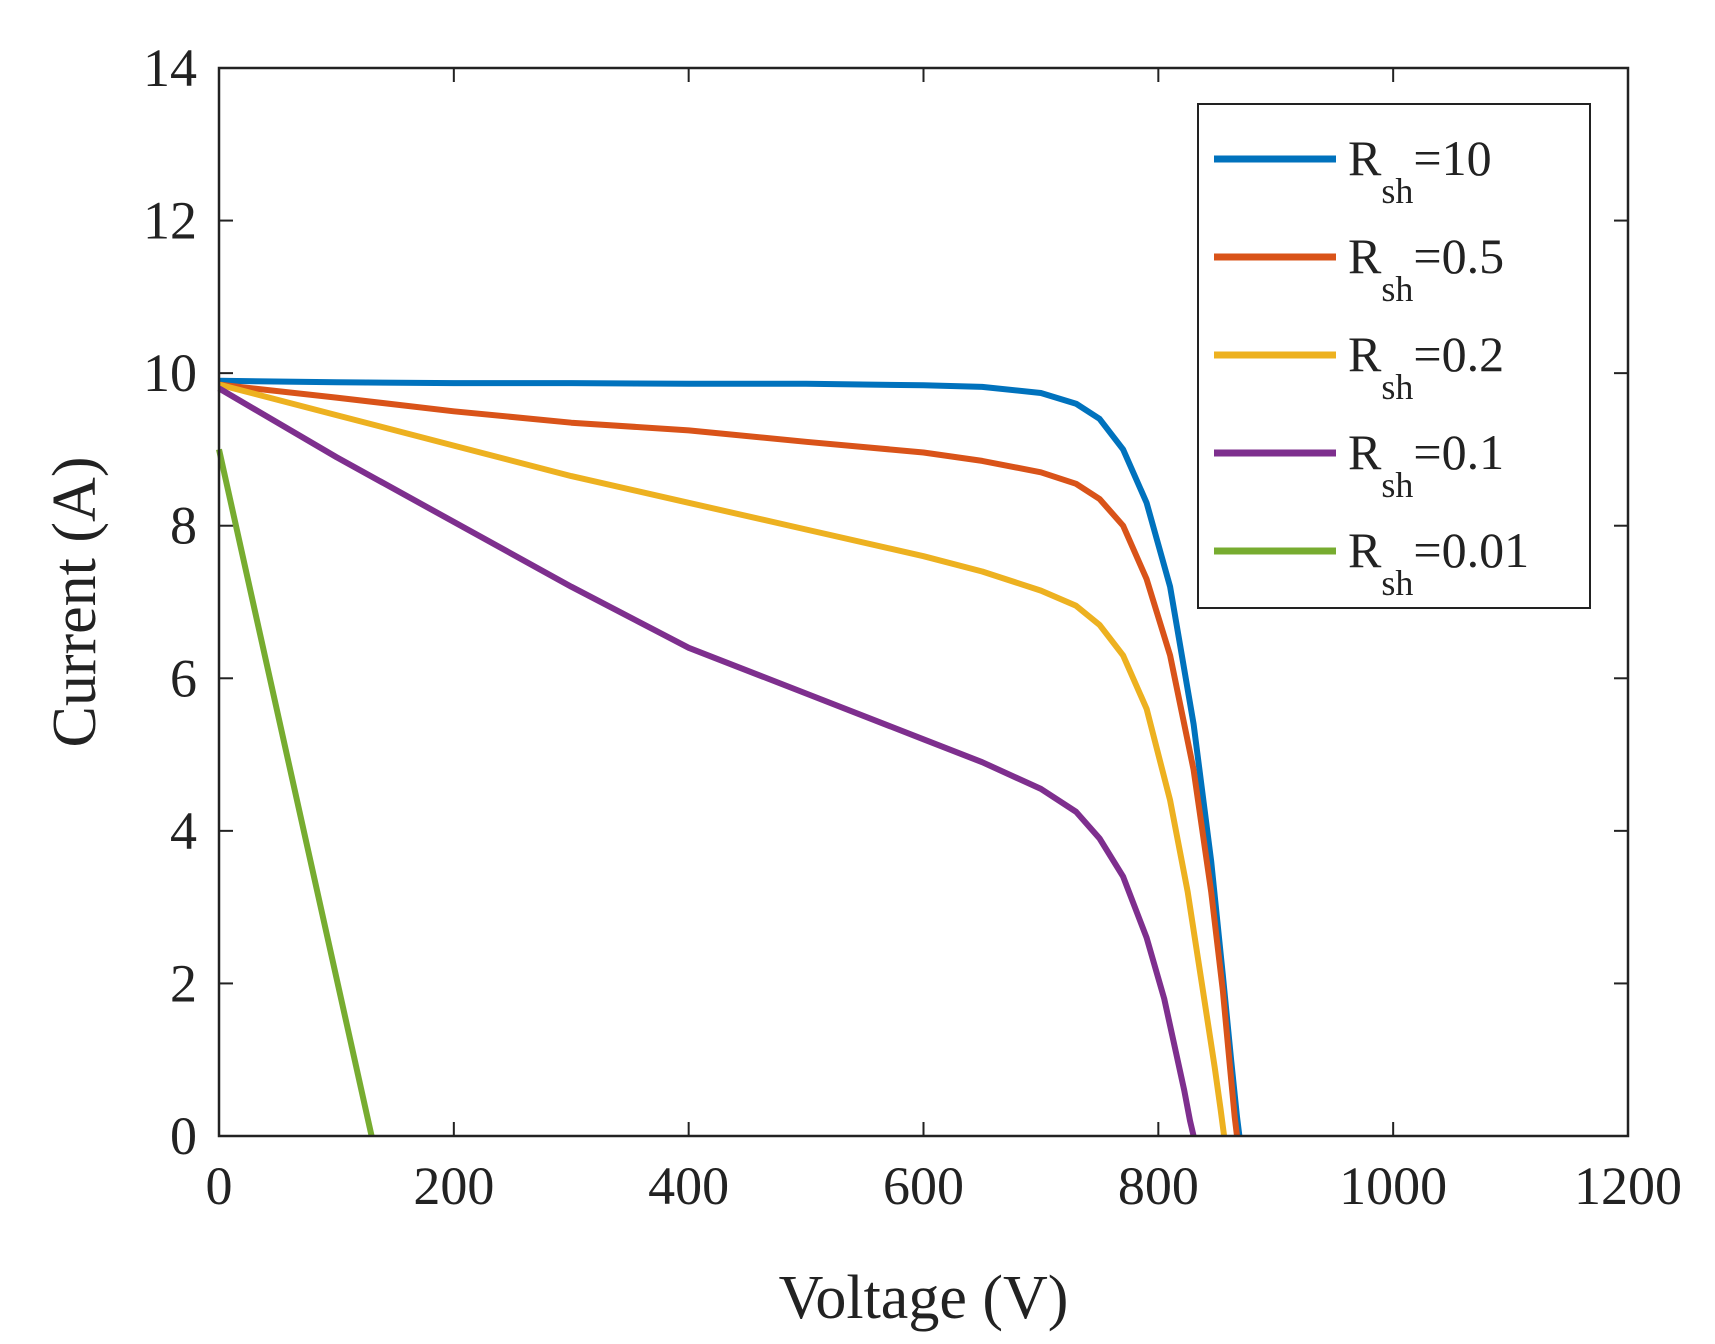 This screenshot has height=1344, width=1715. I want to click on legend-label: Rsh=0.1, so click(1426, 464).